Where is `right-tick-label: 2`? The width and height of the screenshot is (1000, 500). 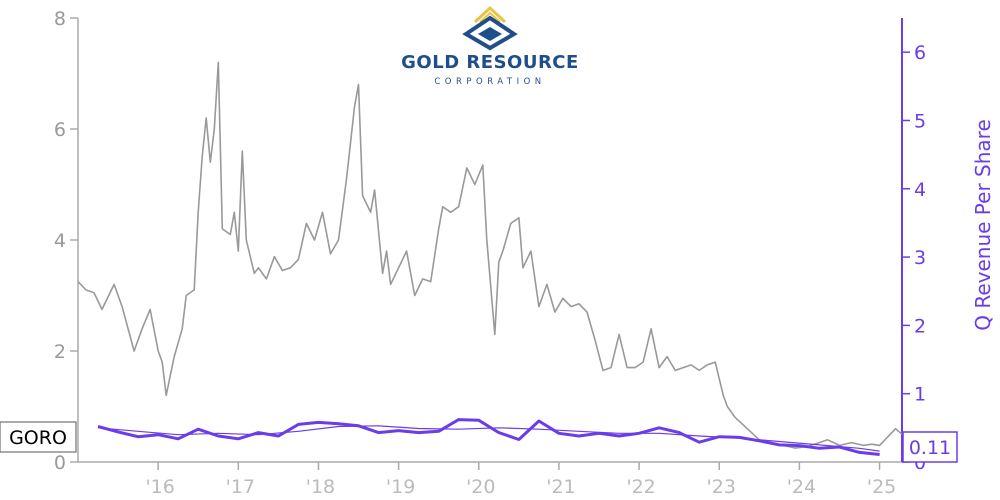
right-tick-label: 2 is located at coordinates (920, 326).